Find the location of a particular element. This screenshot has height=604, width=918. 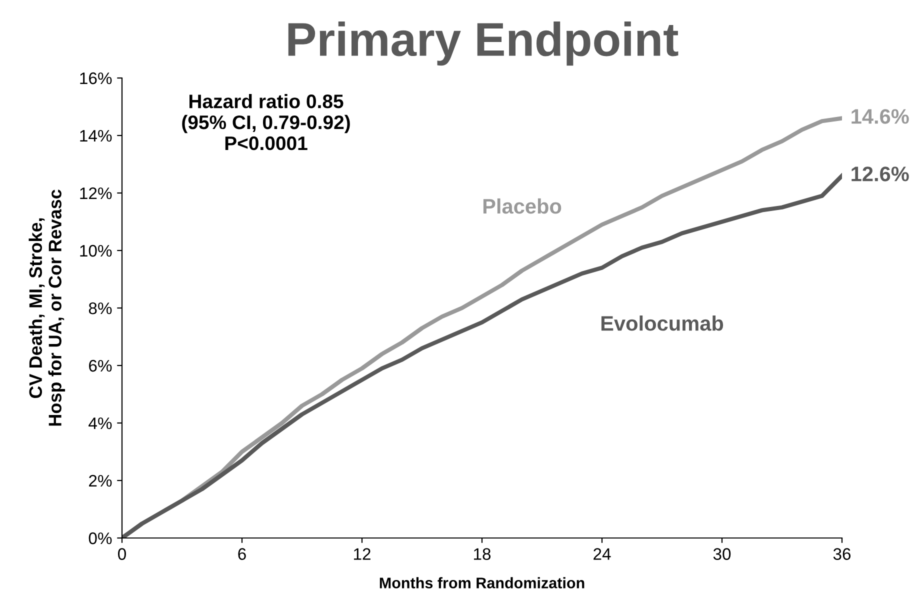

annotation: 12.6% is located at coordinates (880, 174).